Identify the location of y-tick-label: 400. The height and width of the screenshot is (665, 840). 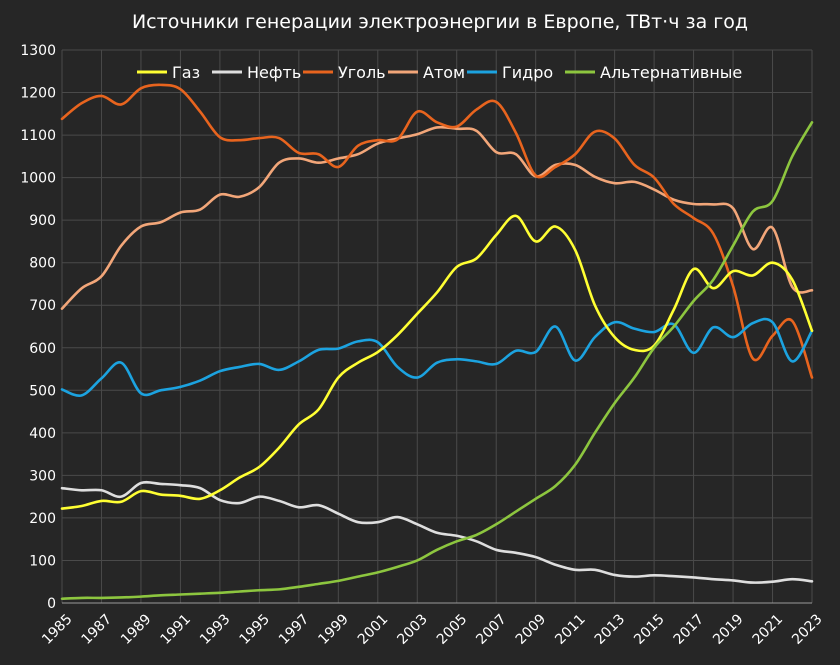
(42, 434).